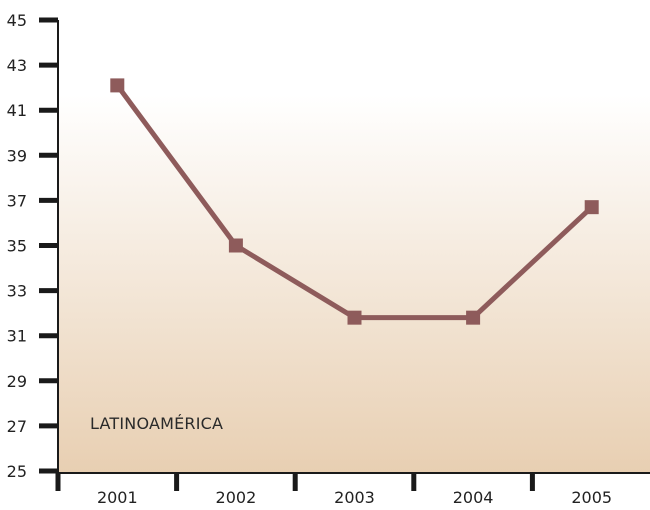  What do you see at coordinates (117, 497) in the screenshot?
I see `x-tick-label: 2001` at bounding box center [117, 497].